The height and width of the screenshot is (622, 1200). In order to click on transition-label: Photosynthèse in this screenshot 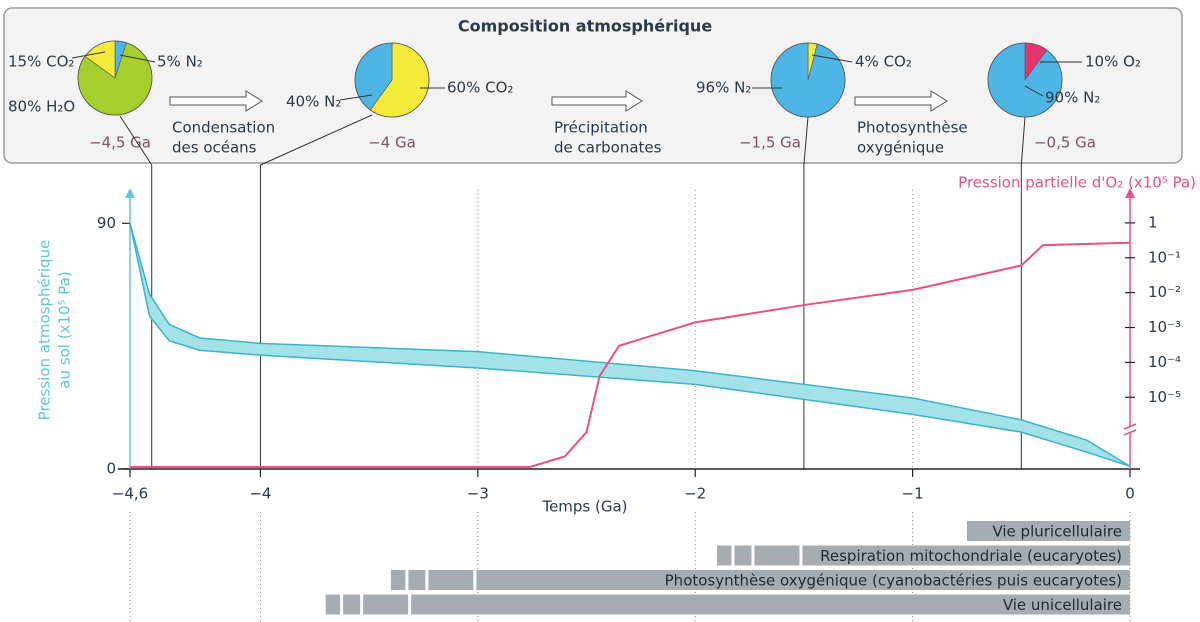, I will do `click(912, 128)`.